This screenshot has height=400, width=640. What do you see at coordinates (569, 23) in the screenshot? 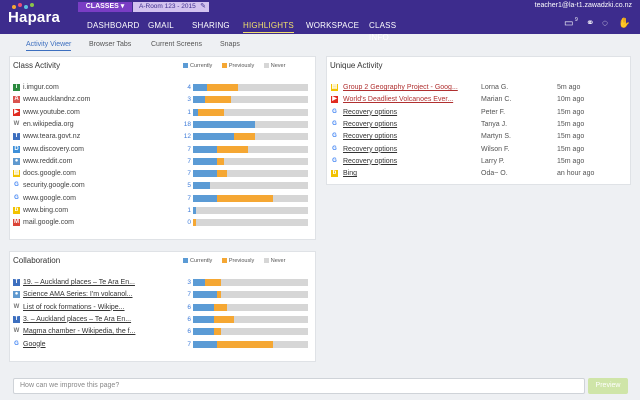
I see `monitor-icon: ▭` at bounding box center [569, 23].